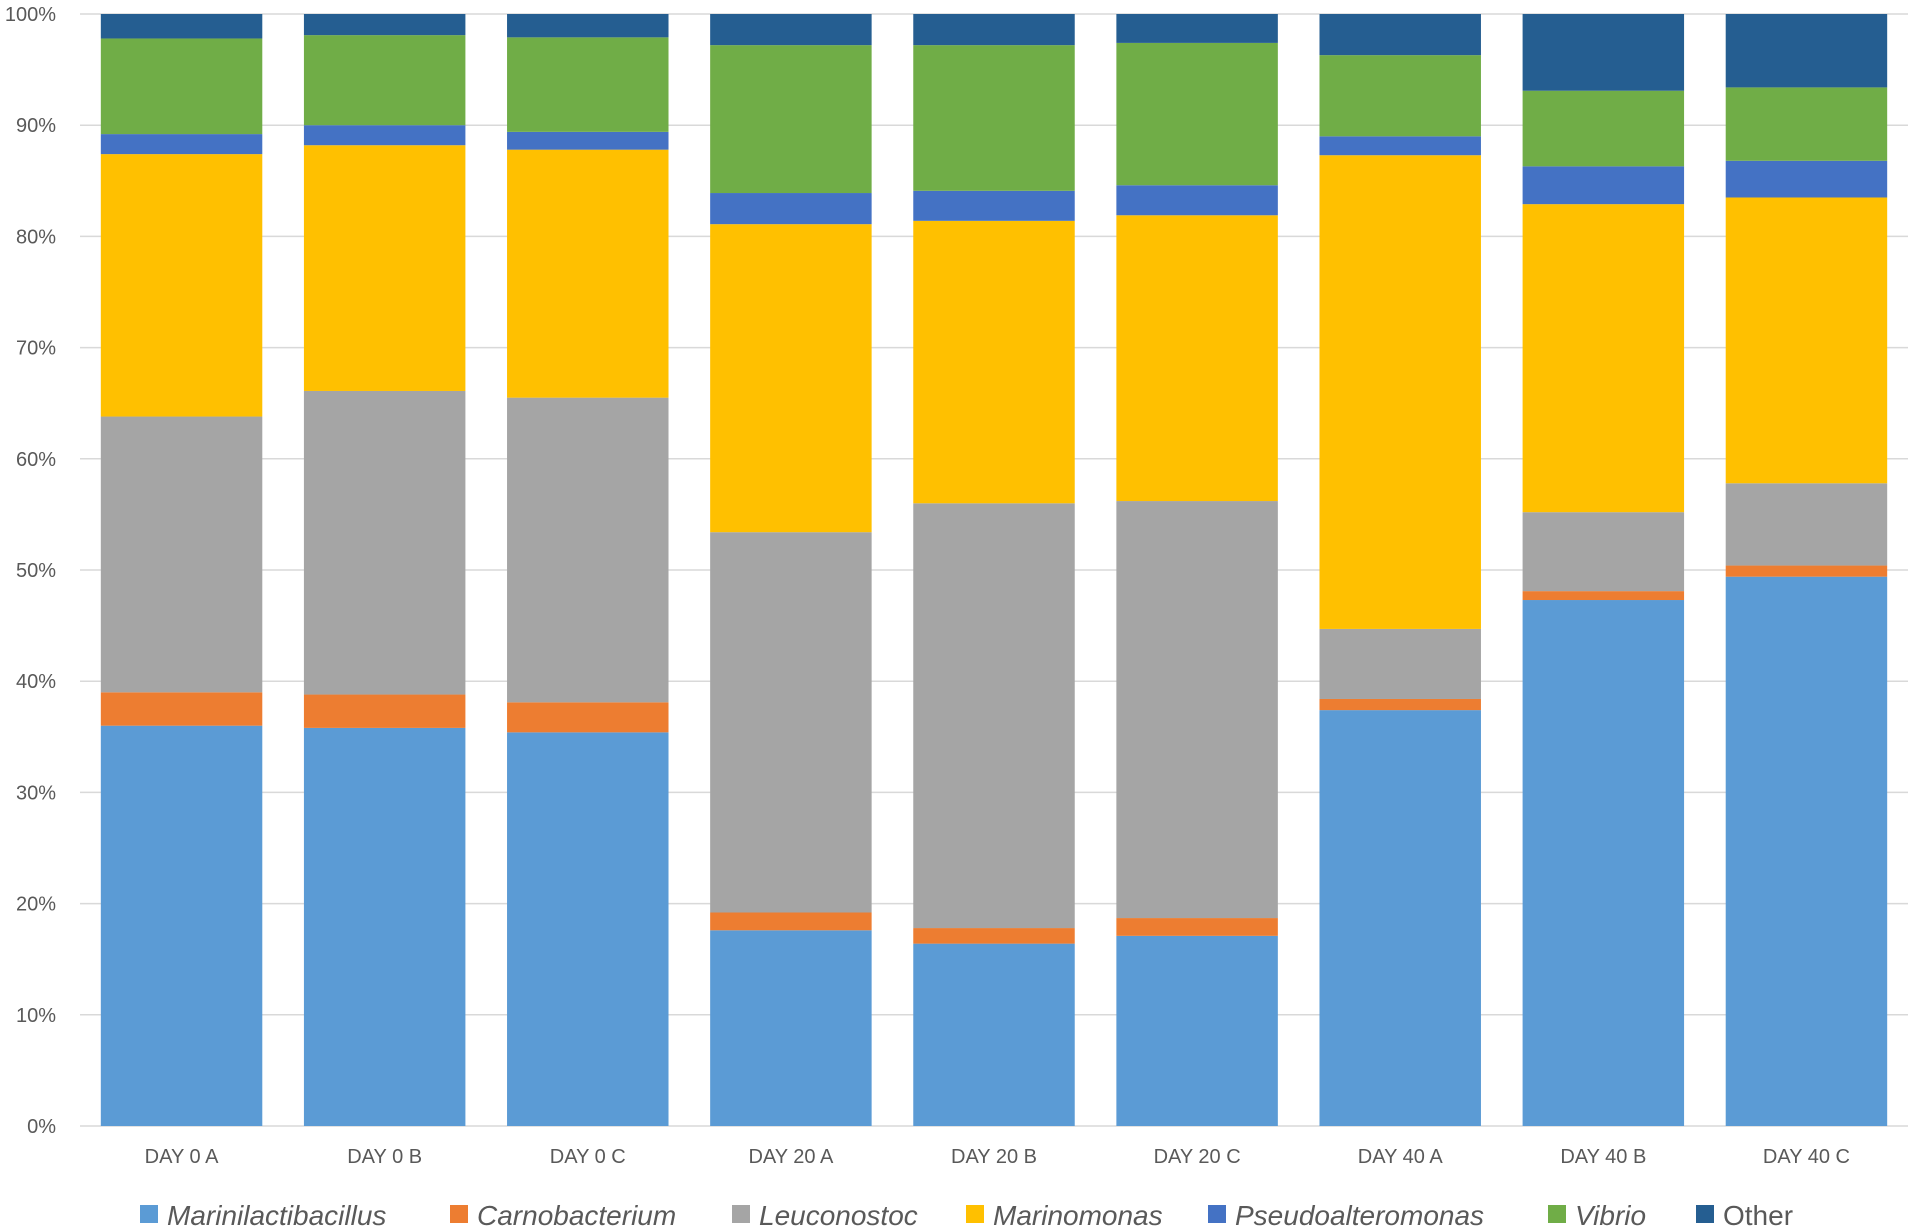 The height and width of the screenshot is (1228, 1914). I want to click on y-tick-label: 0%, so click(41, 1127).